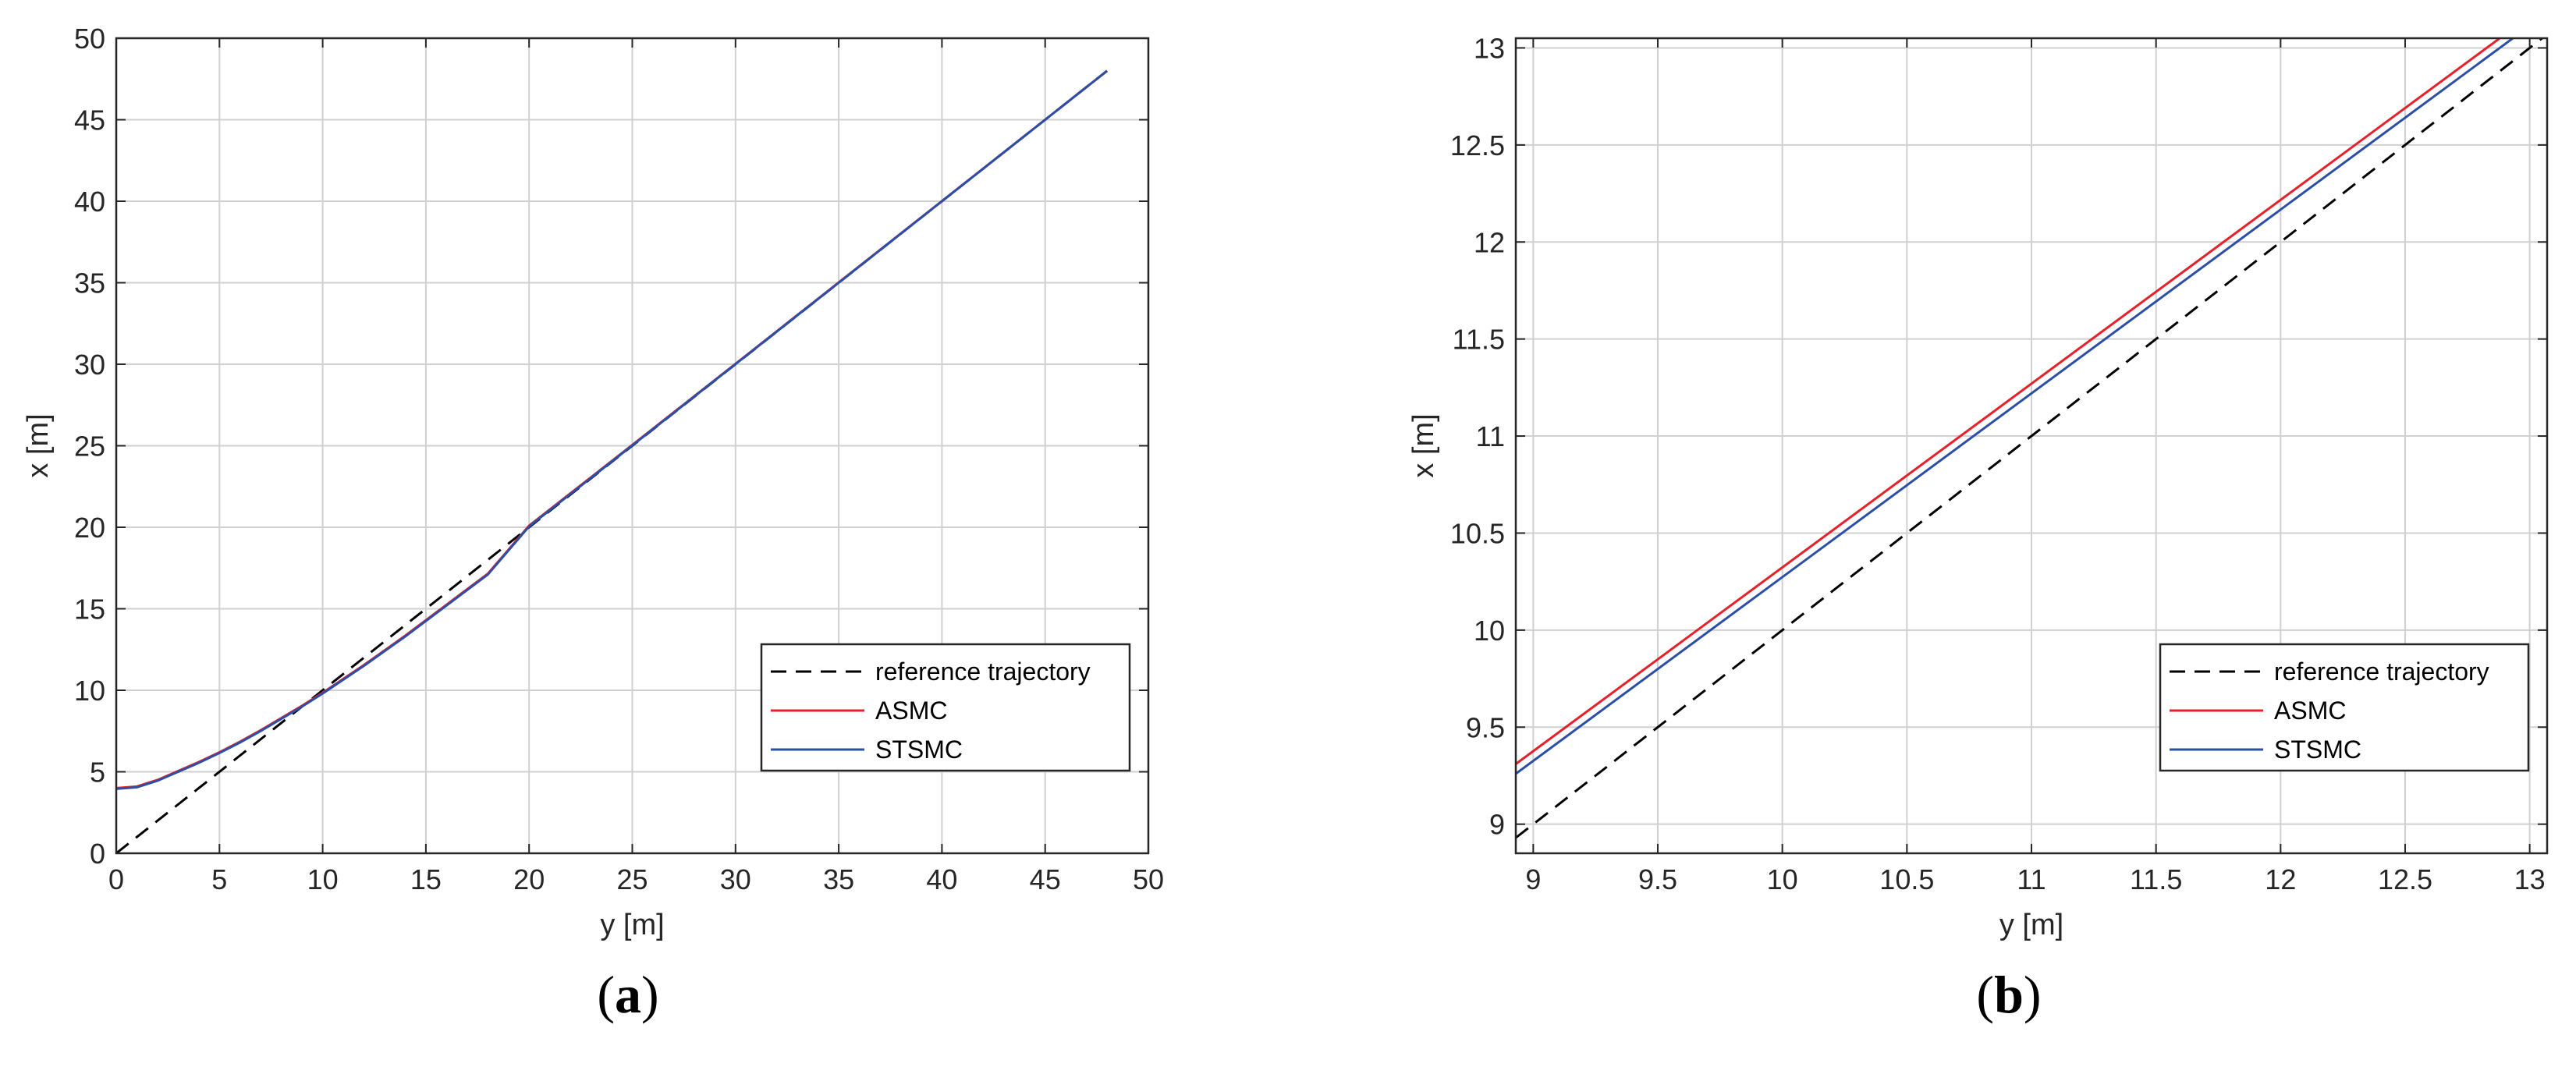 Image resolution: width=2576 pixels, height=1067 pixels. I want to click on y-tick-label: 30, so click(89, 365).